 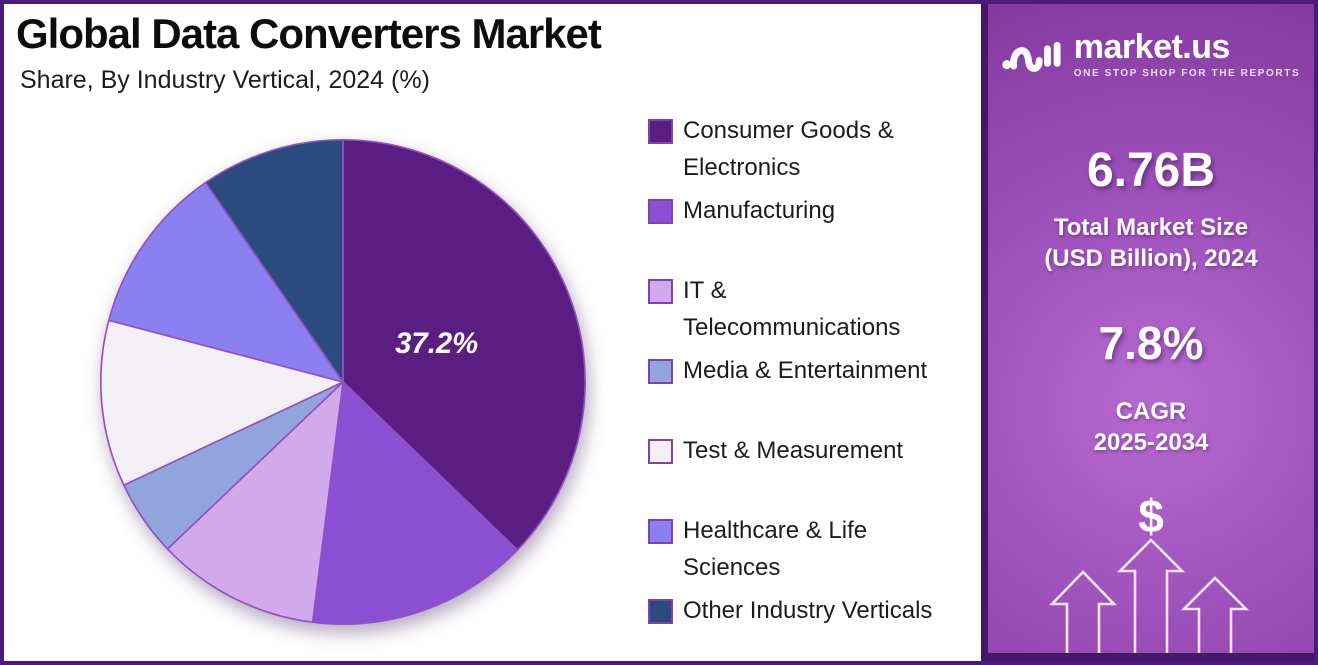 What do you see at coordinates (813, 232) in the screenshot?
I see `legend-item: Manufacturing` at bounding box center [813, 232].